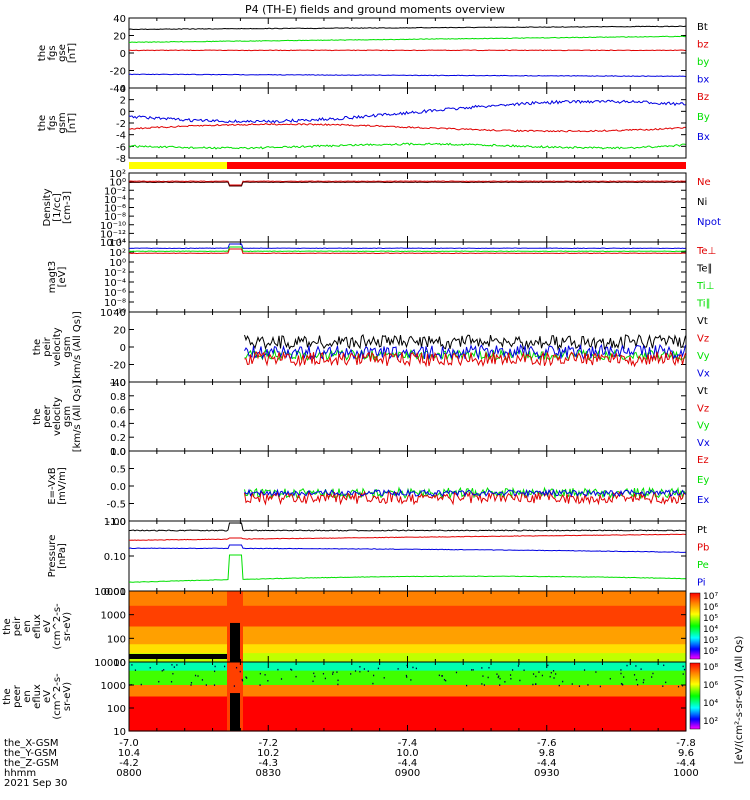 The image size is (750, 800). Describe the element at coordinates (129, 763) in the screenshot. I see `x-axis-row-value: -4.2` at that location.